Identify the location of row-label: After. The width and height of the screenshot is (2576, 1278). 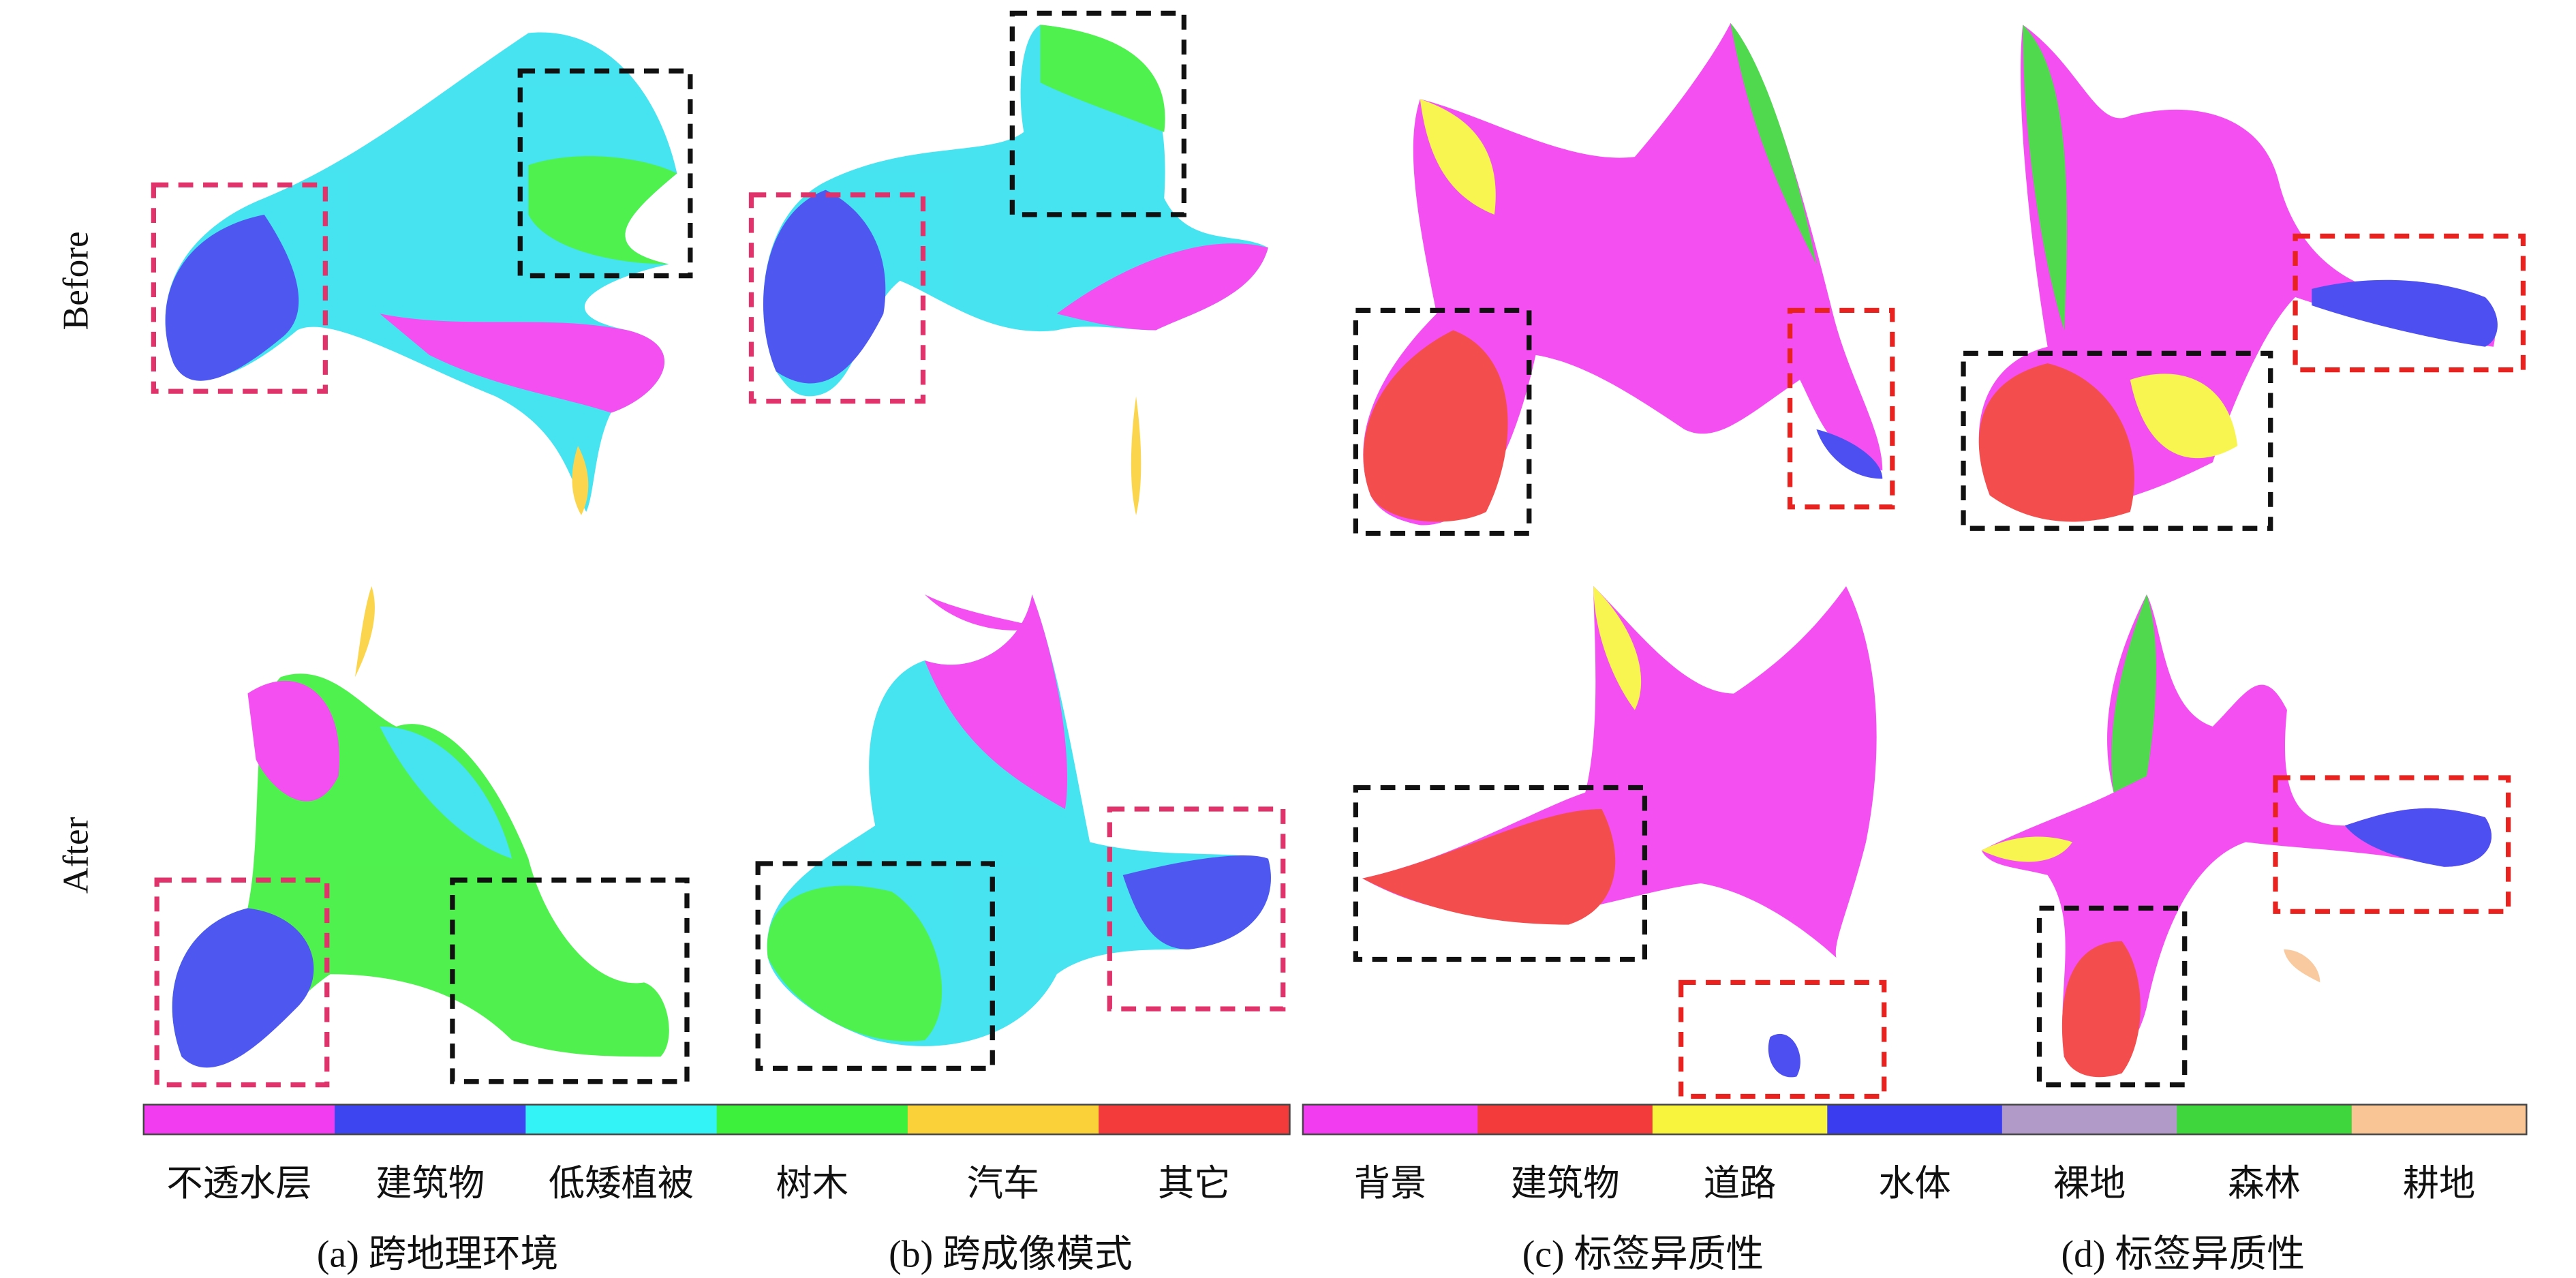
(76, 855).